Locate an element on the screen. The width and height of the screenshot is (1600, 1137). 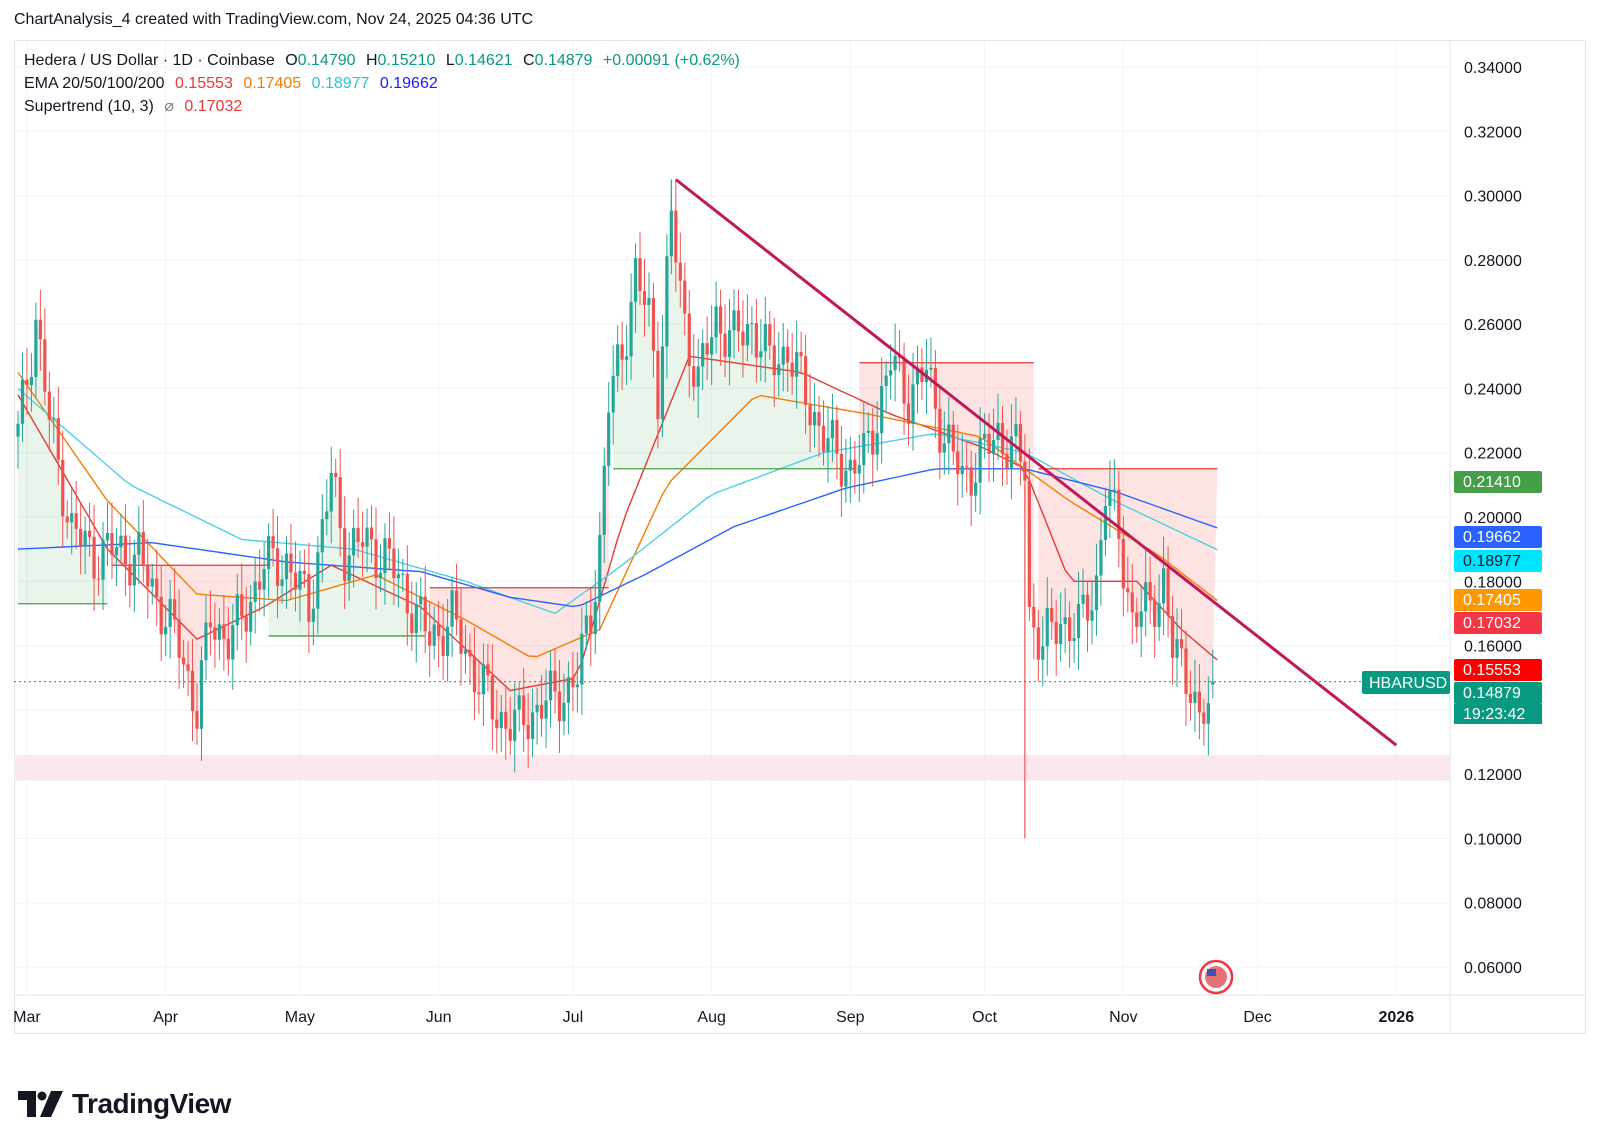
legend-st-label: Supertrend (10, 3) is located at coordinates (89, 106).